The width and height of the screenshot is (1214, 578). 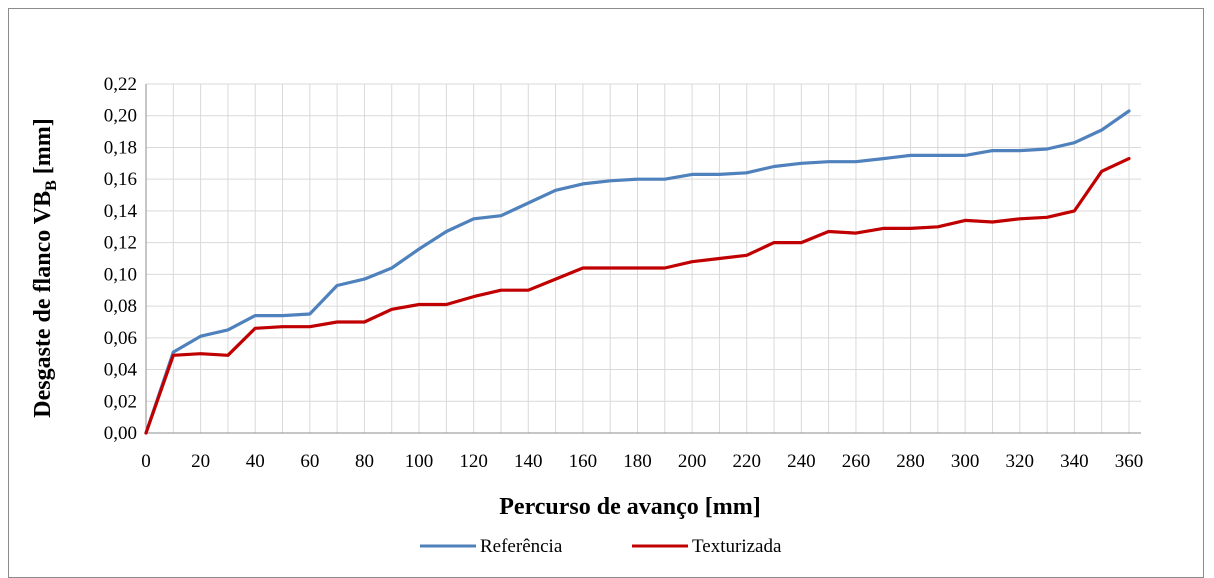 What do you see at coordinates (309, 461) in the screenshot?
I see `x-tick-label: 60` at bounding box center [309, 461].